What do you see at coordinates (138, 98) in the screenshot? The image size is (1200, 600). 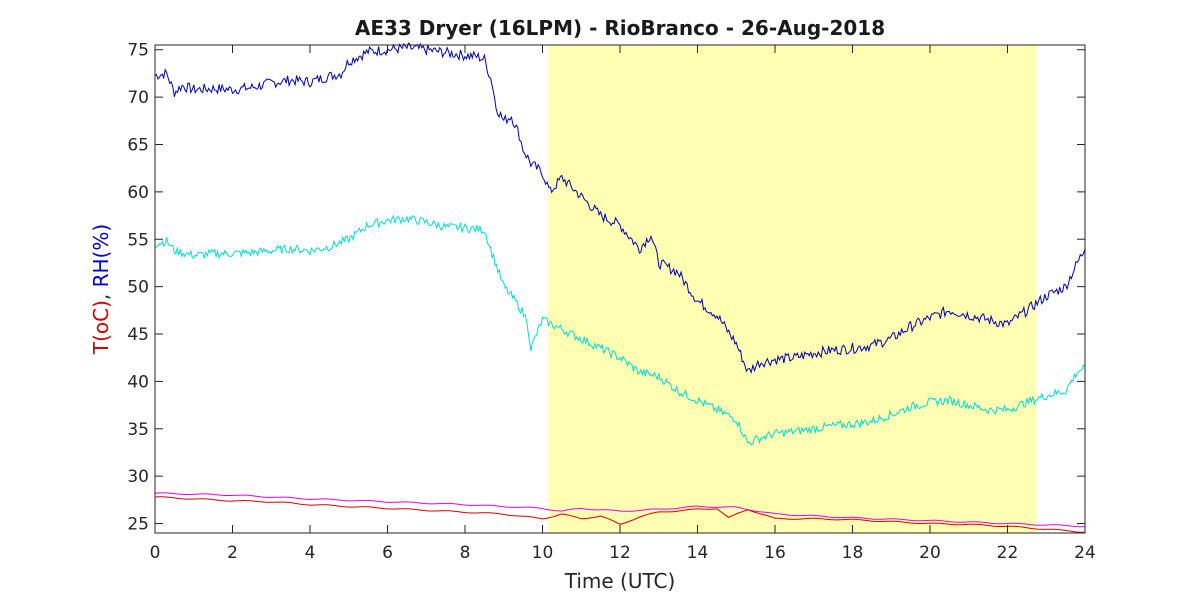 I see `y-tick-label: 70` at bounding box center [138, 98].